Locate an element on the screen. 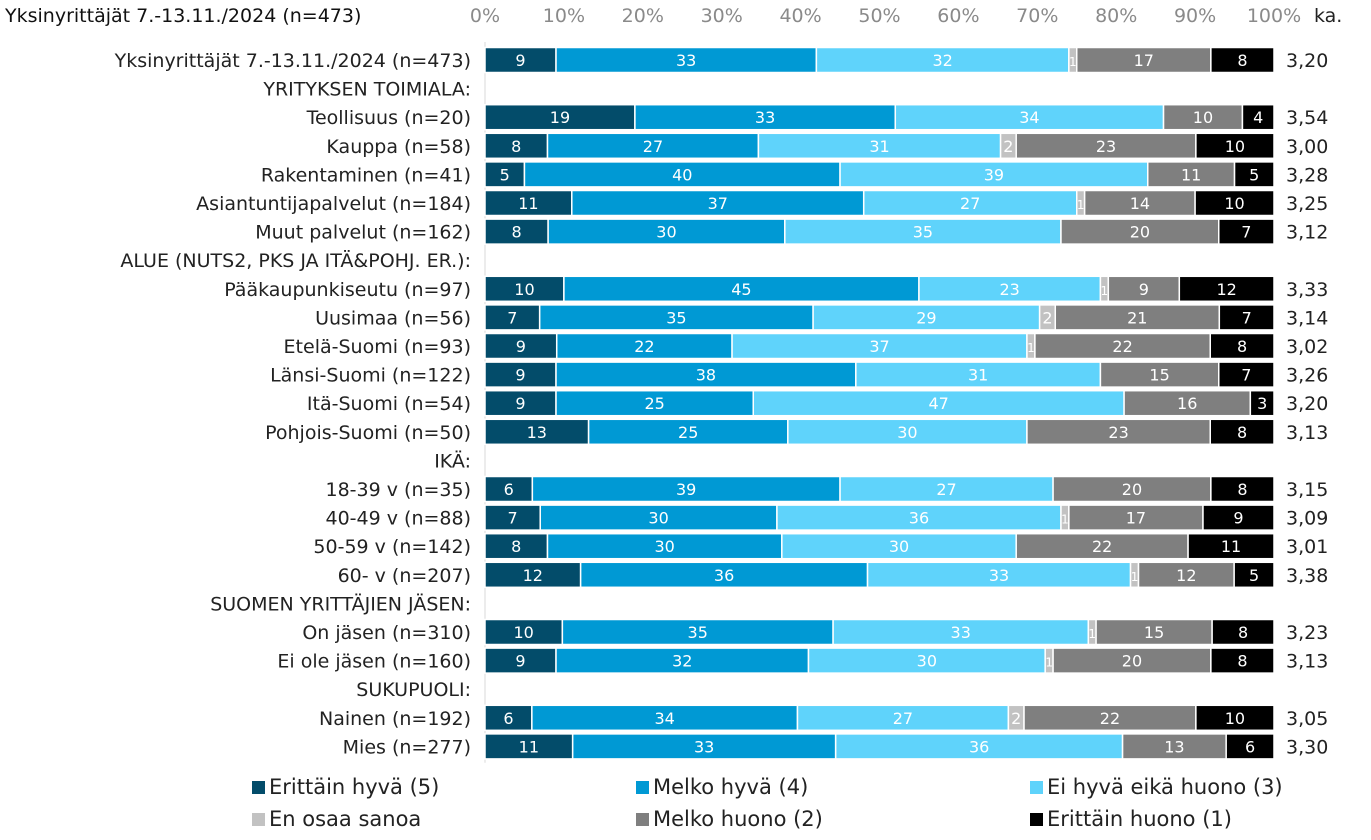  x-tick-label: 50% is located at coordinates (879, 16).